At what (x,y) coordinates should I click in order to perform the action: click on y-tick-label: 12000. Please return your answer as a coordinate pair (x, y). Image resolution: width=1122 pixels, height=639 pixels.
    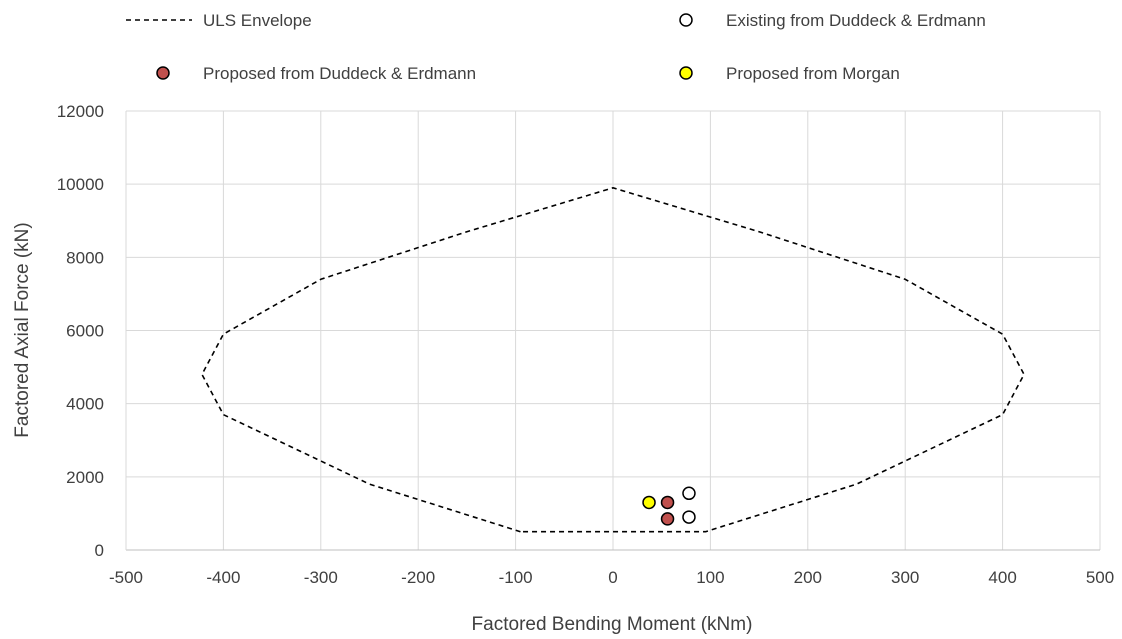
    Looking at the image, I should click on (80, 111).